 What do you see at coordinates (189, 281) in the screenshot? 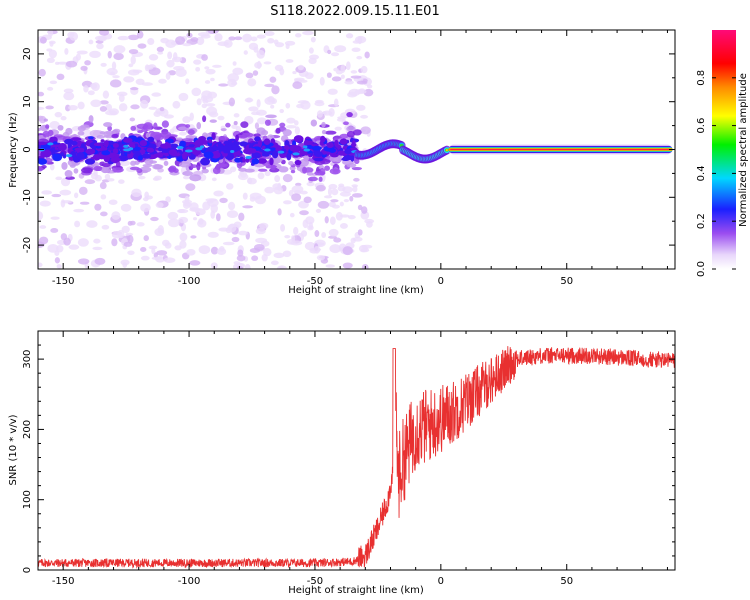
I see `spectrogram-x-tick-label: -100` at bounding box center [189, 281].